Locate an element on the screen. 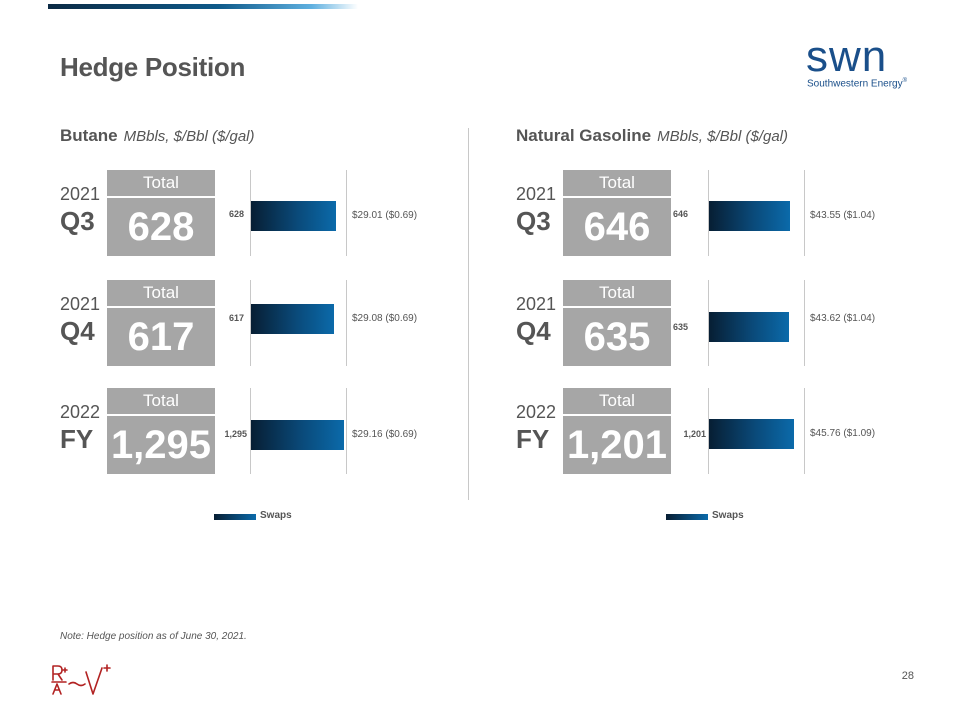 The height and width of the screenshot is (720, 960). bar-value-label: 646 is located at coordinates (680, 214).